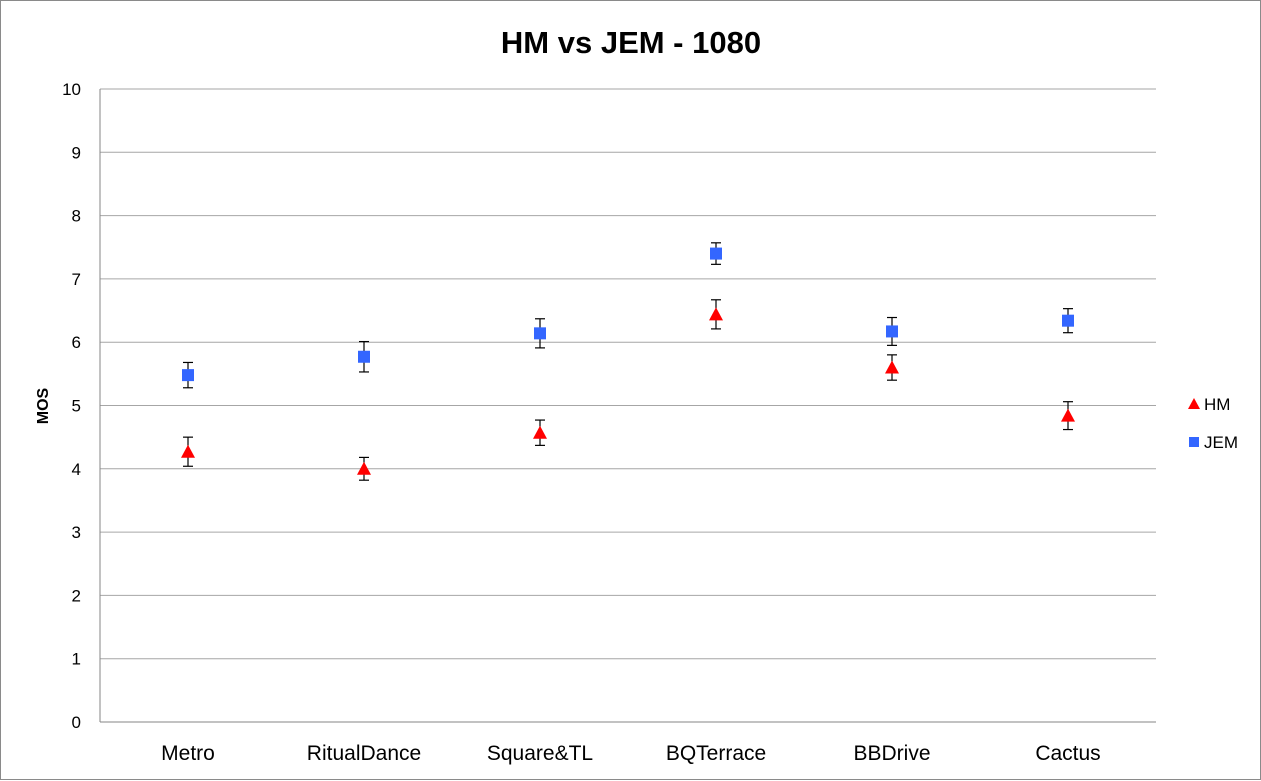 This screenshot has height=781, width=1261. I want to click on y-tick-label: 3, so click(76, 532).